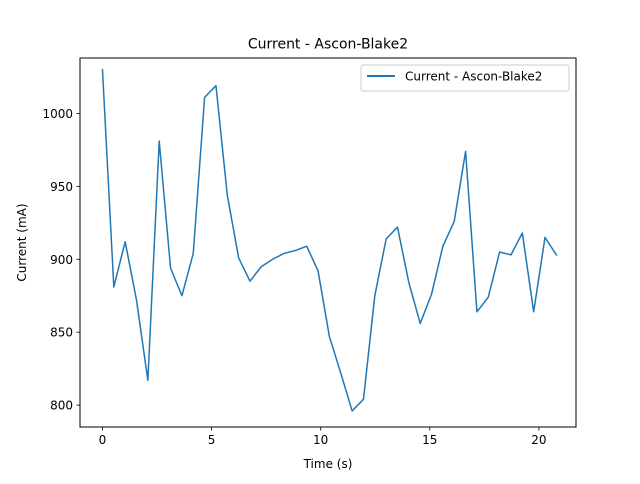 The height and width of the screenshot is (484, 640). What do you see at coordinates (57, 114) in the screenshot?
I see `y-tick-label: 1000` at bounding box center [57, 114].